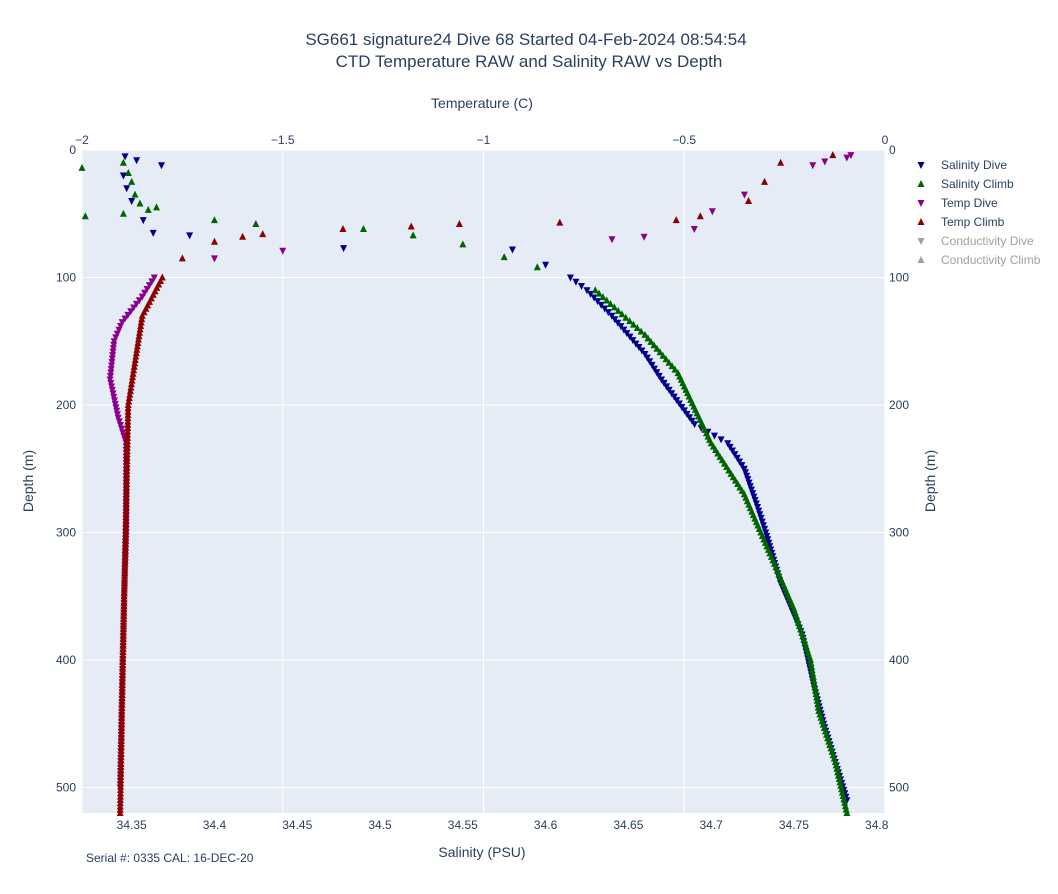 The width and height of the screenshot is (1058, 894). What do you see at coordinates (380, 825) in the screenshot?
I see `salinity-tick-label: 34.5` at bounding box center [380, 825].